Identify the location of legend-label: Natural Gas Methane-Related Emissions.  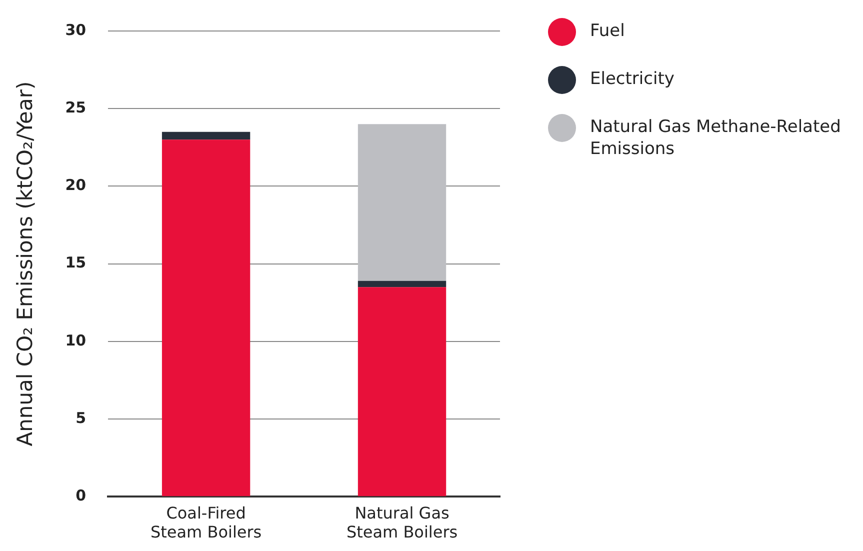
(716, 138).